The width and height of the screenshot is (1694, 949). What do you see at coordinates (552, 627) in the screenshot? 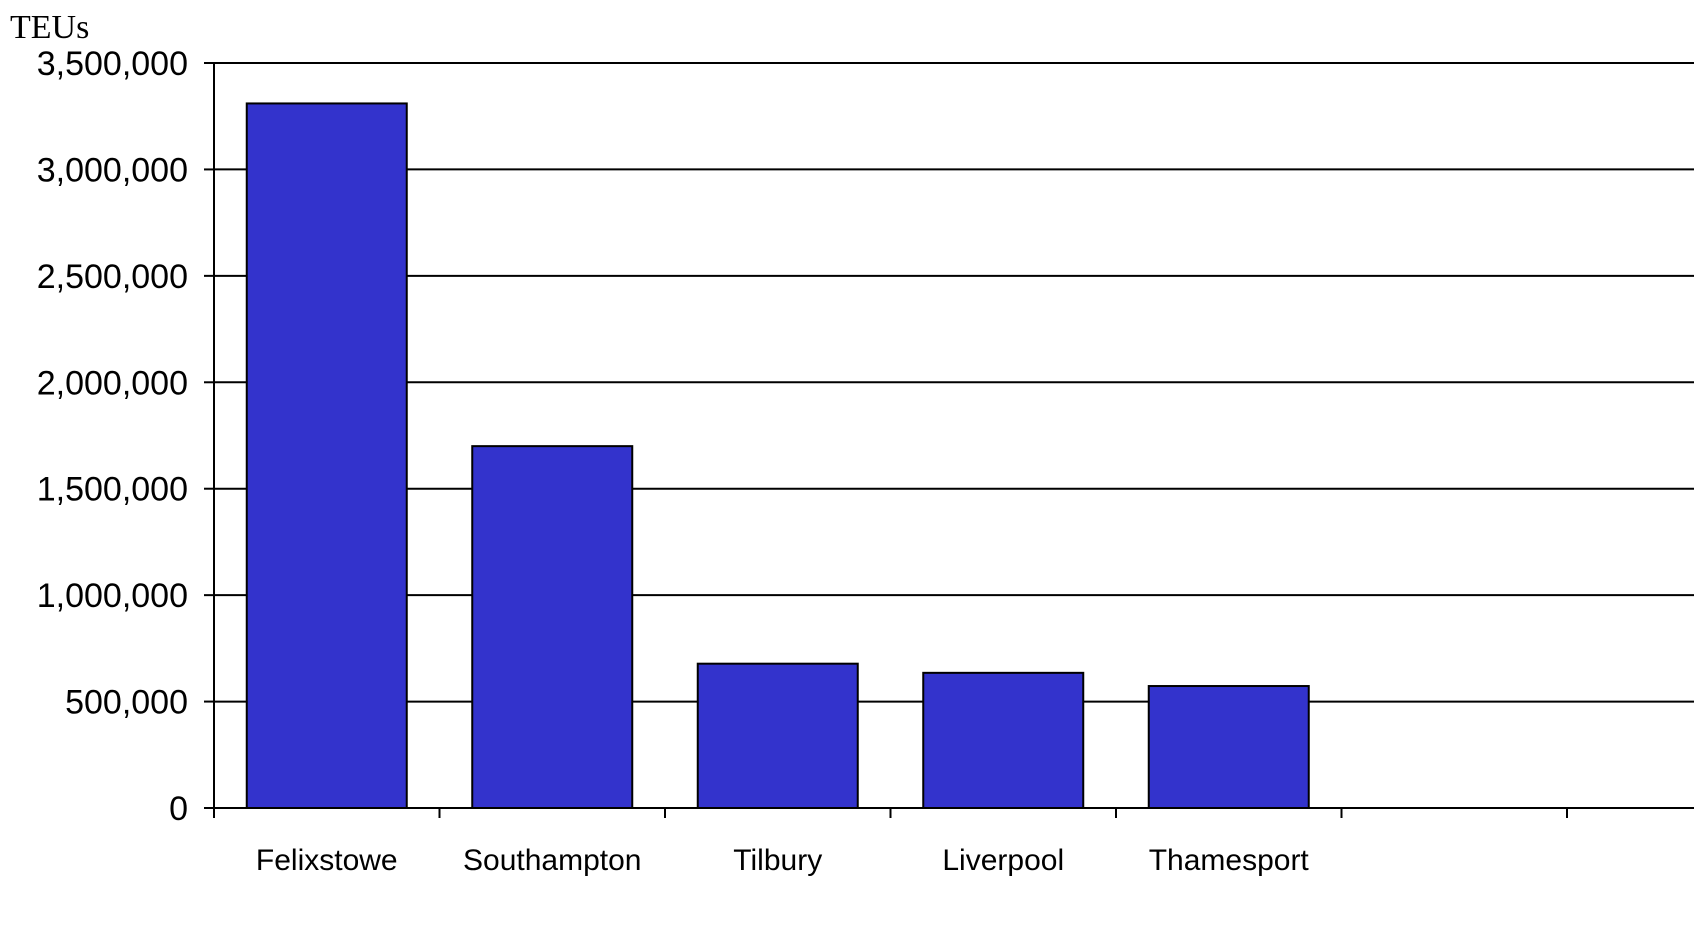
I see `bar-southampton` at bounding box center [552, 627].